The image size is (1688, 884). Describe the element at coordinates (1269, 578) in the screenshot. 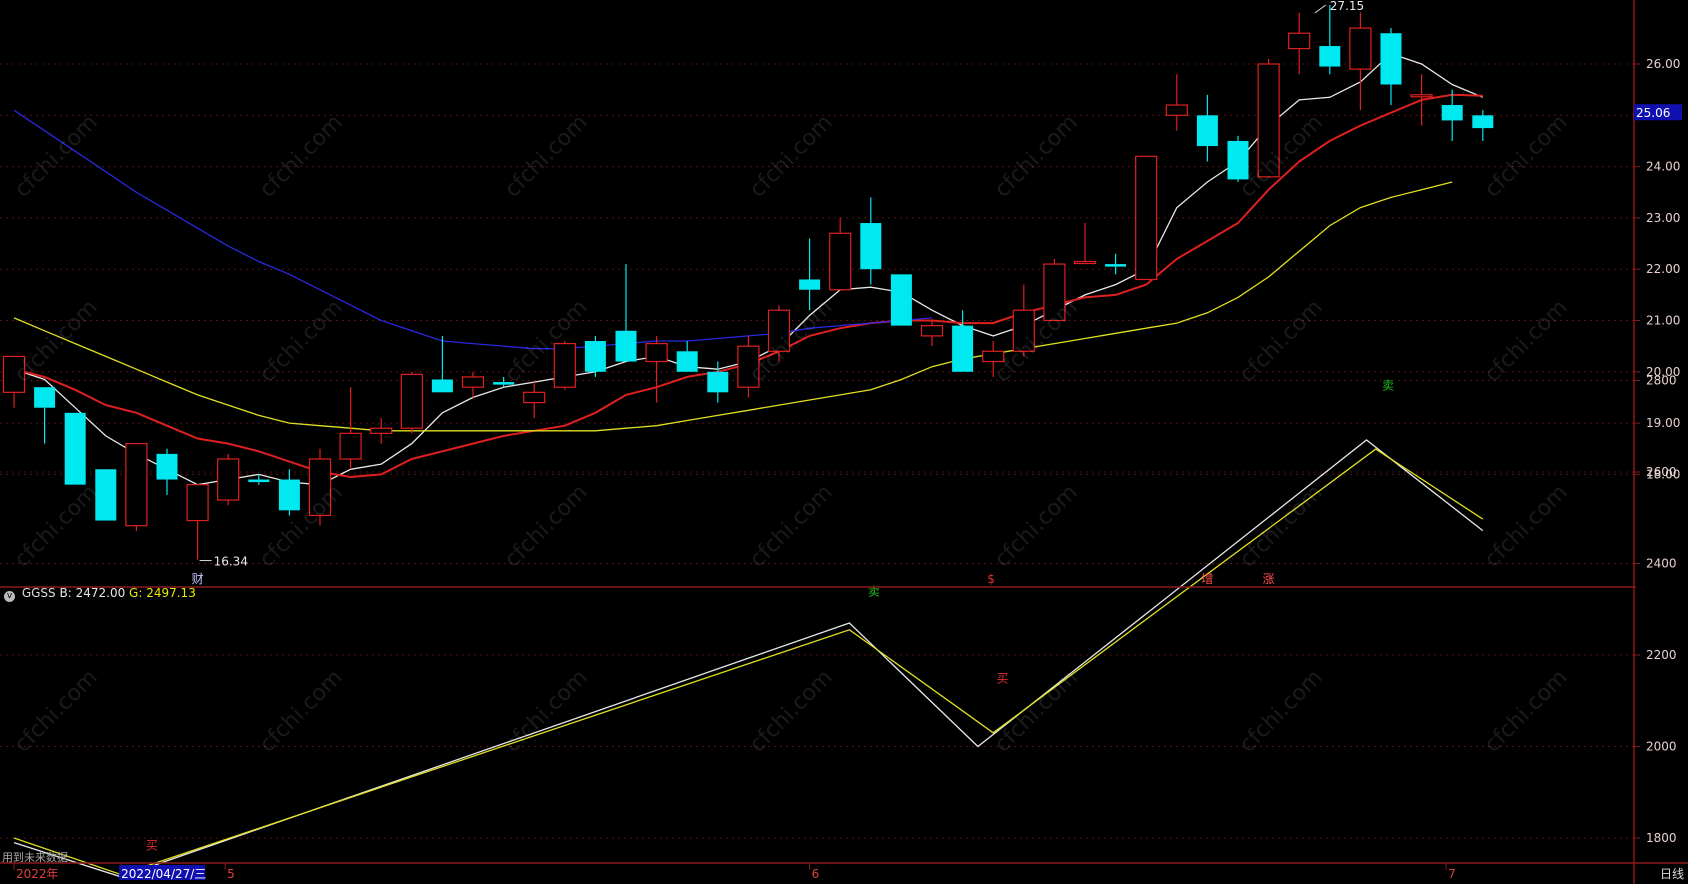

I see `event-marker: 涨` at that location.